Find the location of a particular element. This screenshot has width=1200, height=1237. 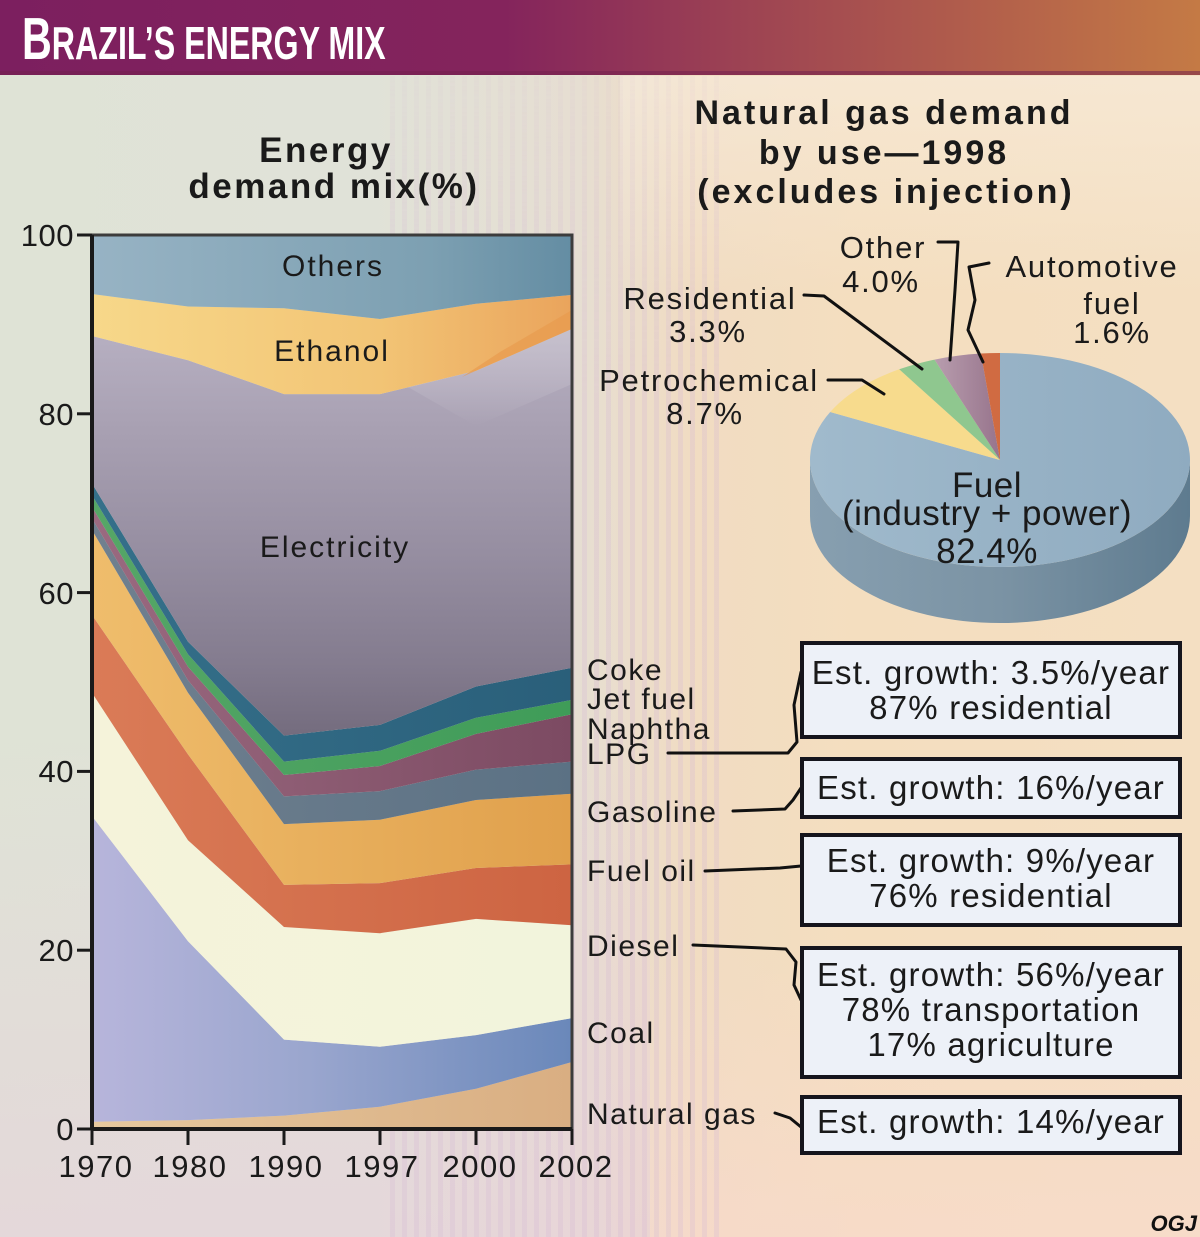

svg-text: Ethanol is located at coordinates (332, 351).